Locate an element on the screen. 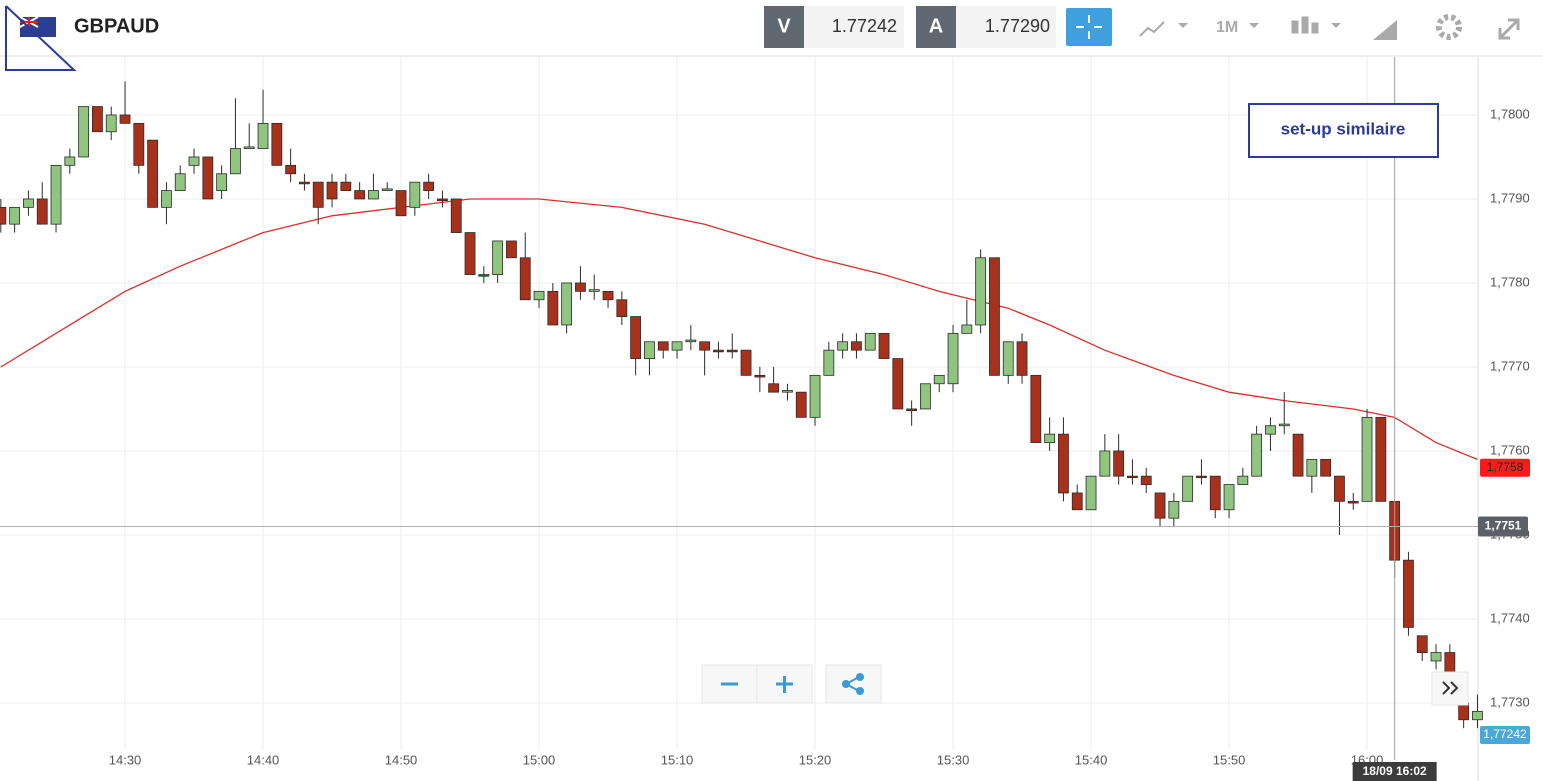  timeframe: 1M is located at coordinates (1227, 27).